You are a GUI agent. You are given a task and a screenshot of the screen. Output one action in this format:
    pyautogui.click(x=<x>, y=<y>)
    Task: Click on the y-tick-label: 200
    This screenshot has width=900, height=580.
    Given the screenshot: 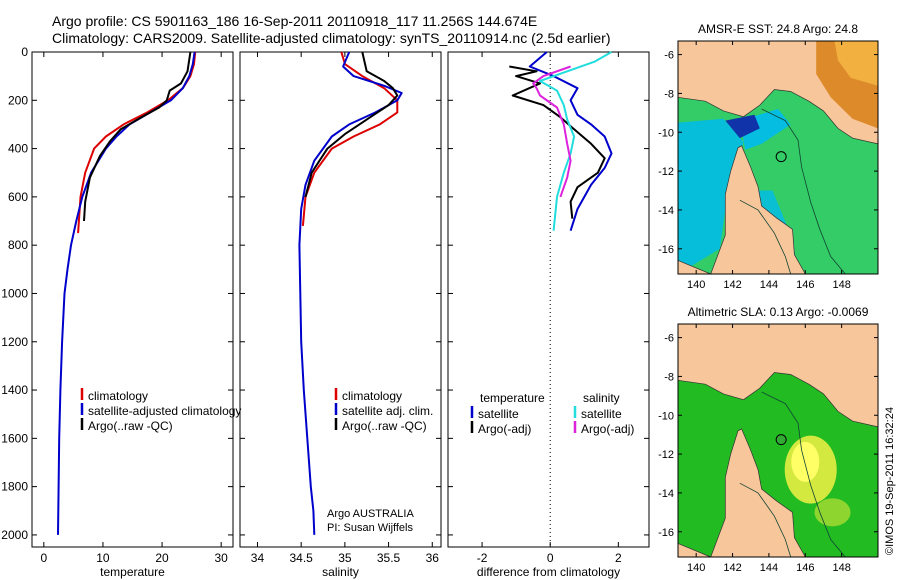 What is the action you would take?
    pyautogui.click(x=18, y=100)
    